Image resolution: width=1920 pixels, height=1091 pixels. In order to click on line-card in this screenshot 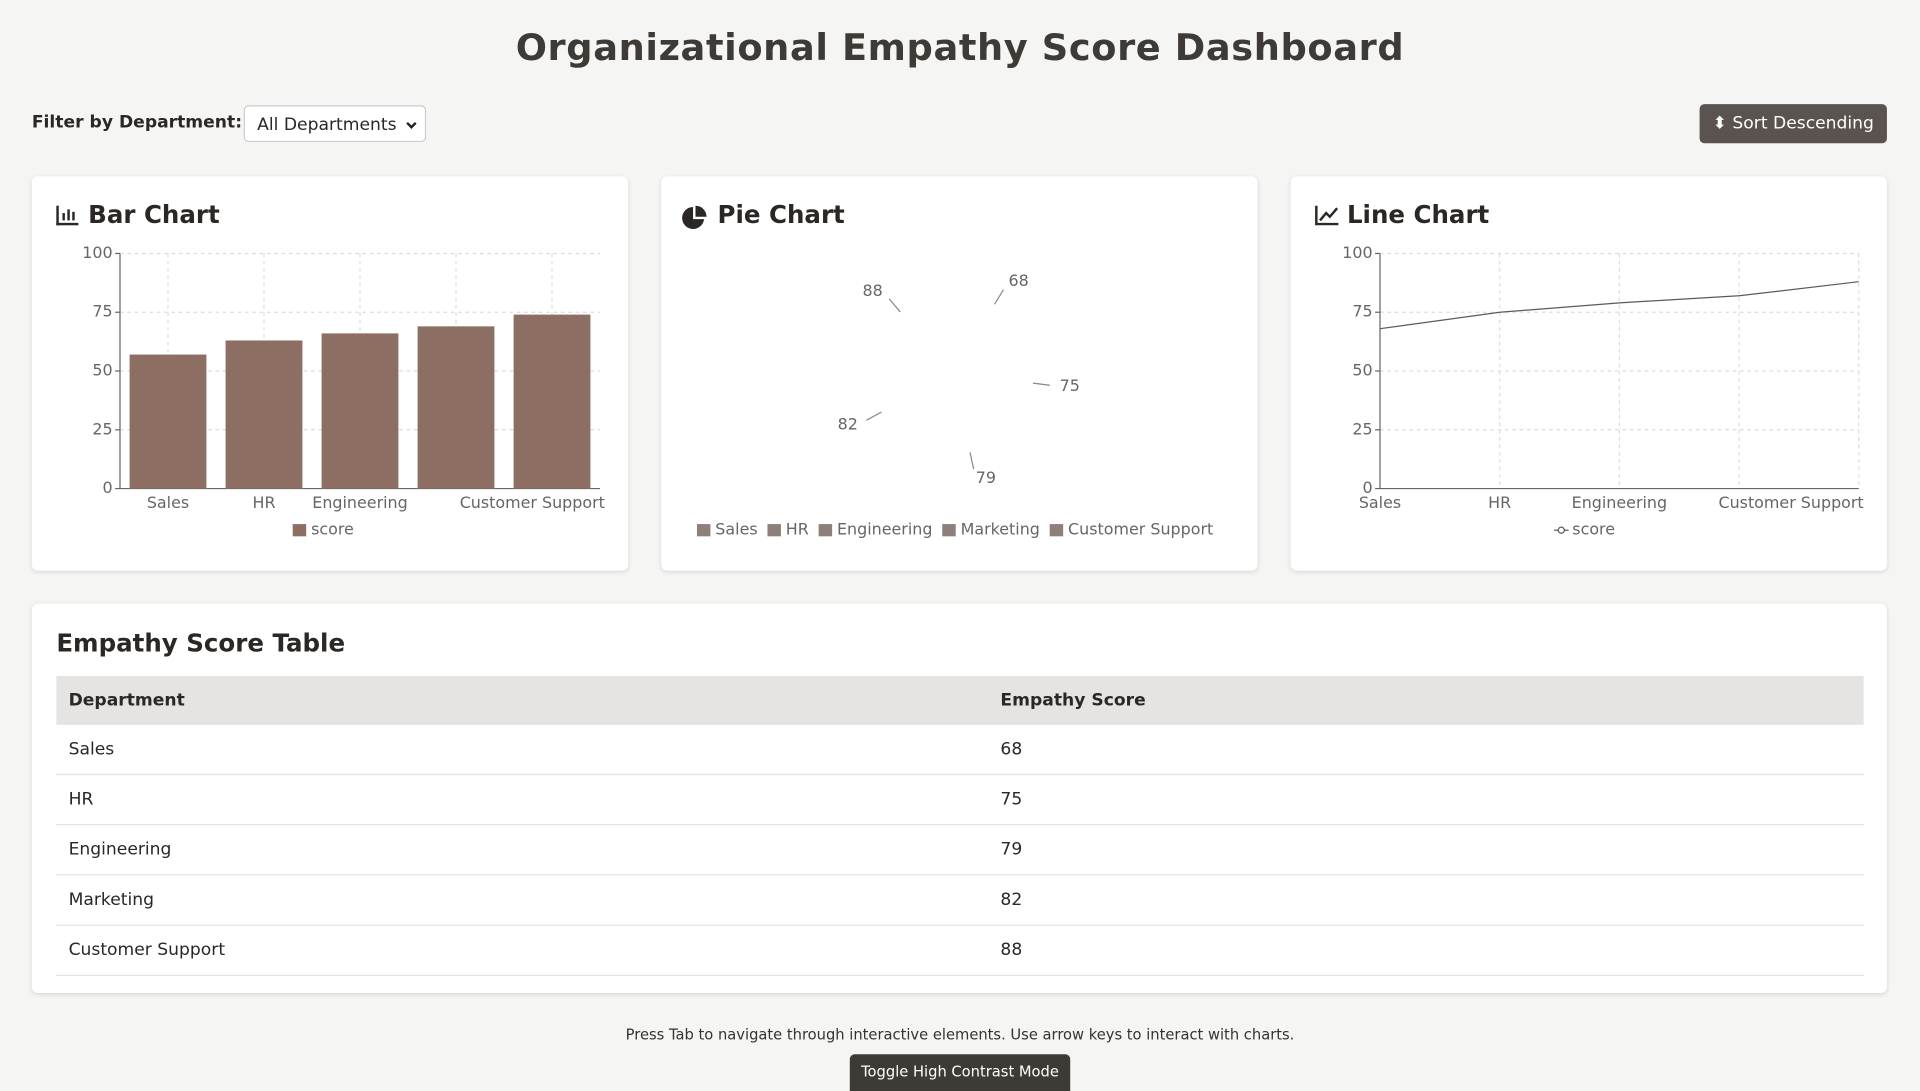, I will do `click(1588, 373)`.